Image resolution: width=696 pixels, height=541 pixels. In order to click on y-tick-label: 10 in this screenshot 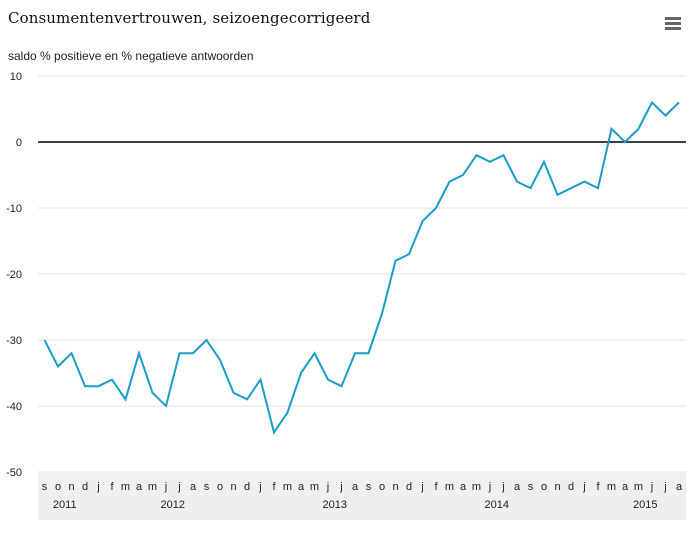, I will do `click(16, 77)`.